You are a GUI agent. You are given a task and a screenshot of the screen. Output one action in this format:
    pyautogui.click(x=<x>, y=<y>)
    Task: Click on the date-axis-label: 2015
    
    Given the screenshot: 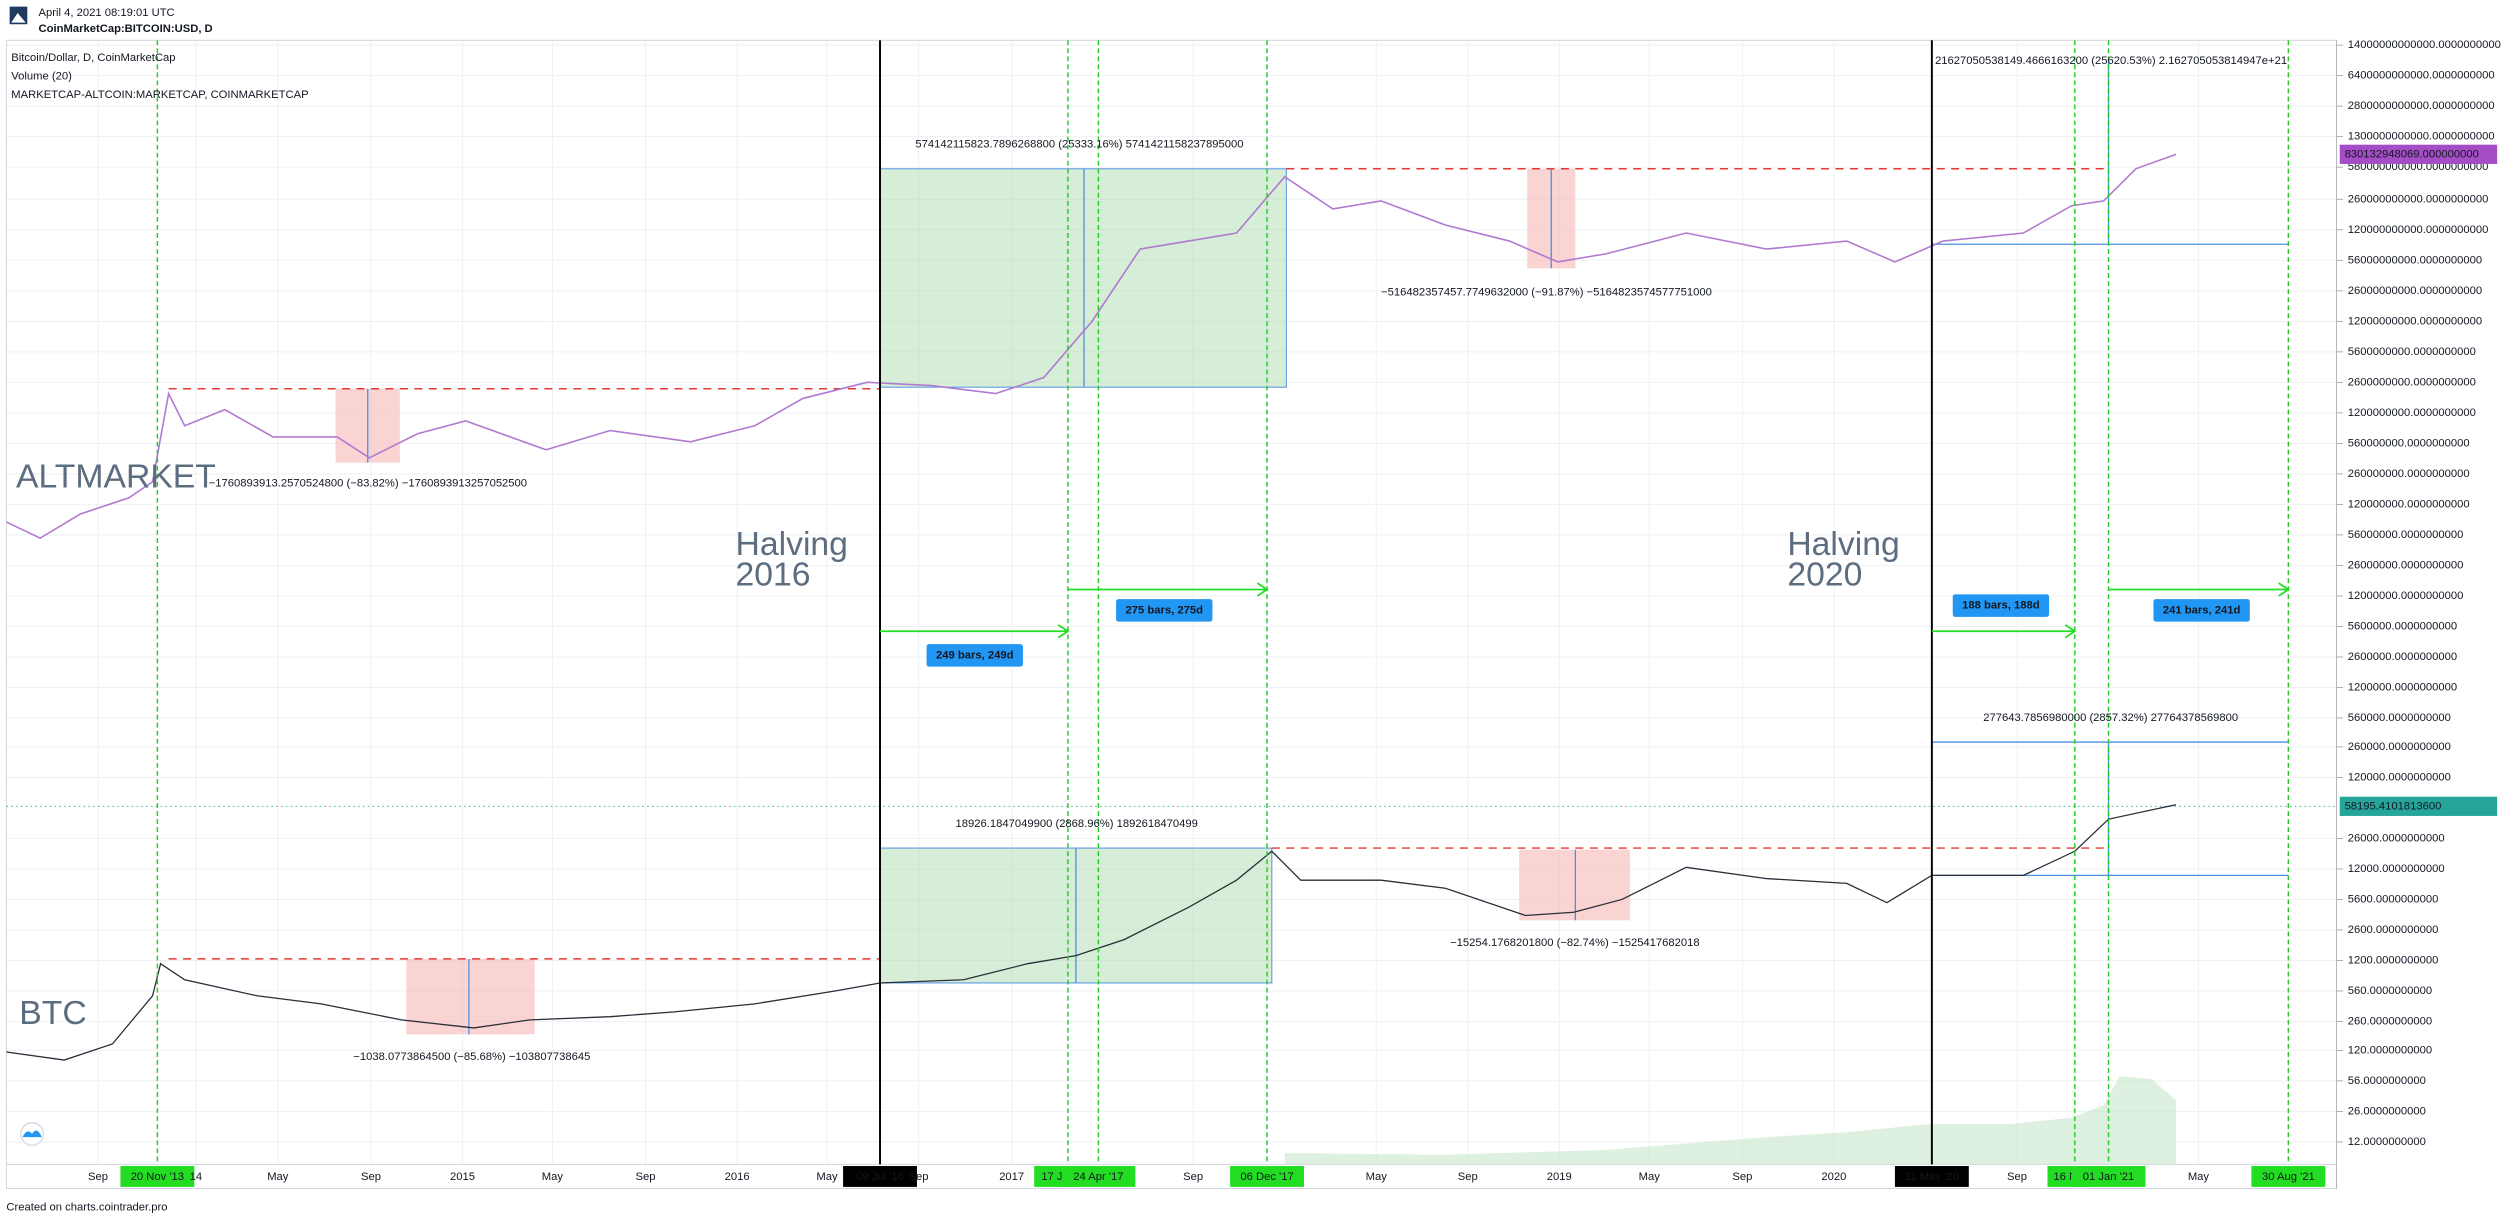 What is the action you would take?
    pyautogui.click(x=462, y=1177)
    